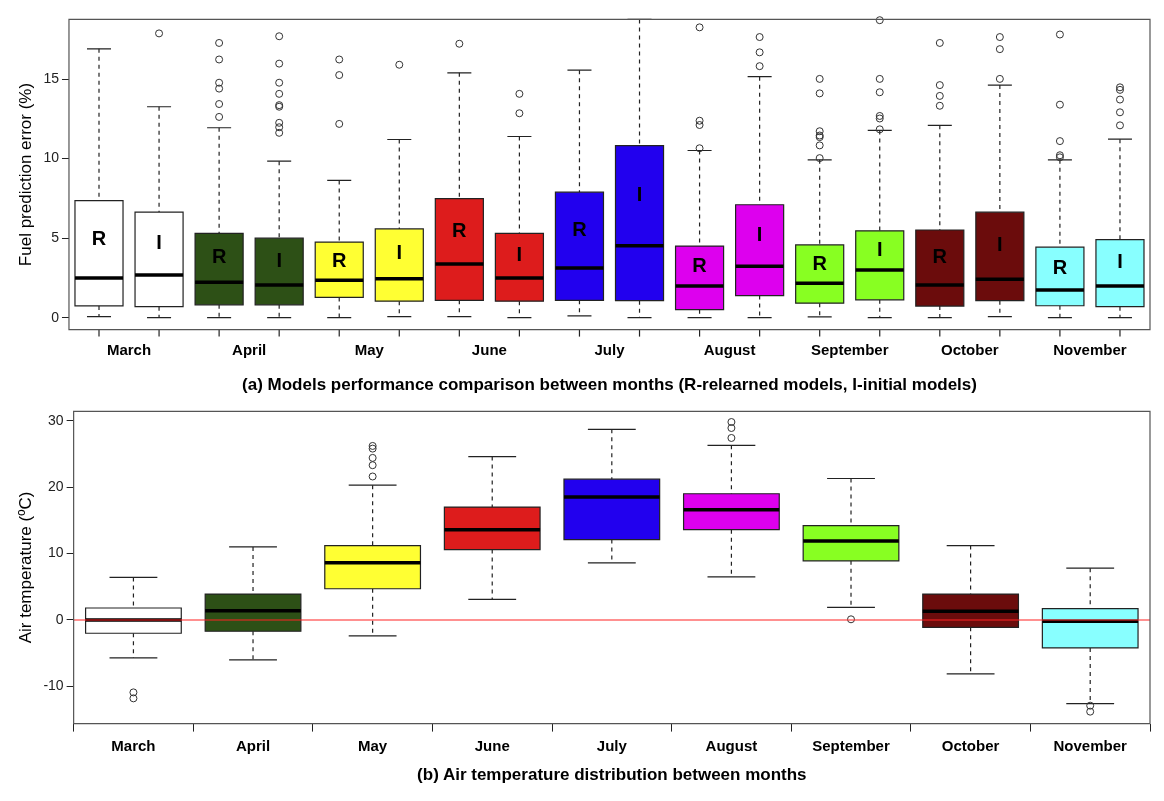 Image resolution: width=1164 pixels, height=801 pixels. I want to click on y-tick-label: 15, so click(51, 77).